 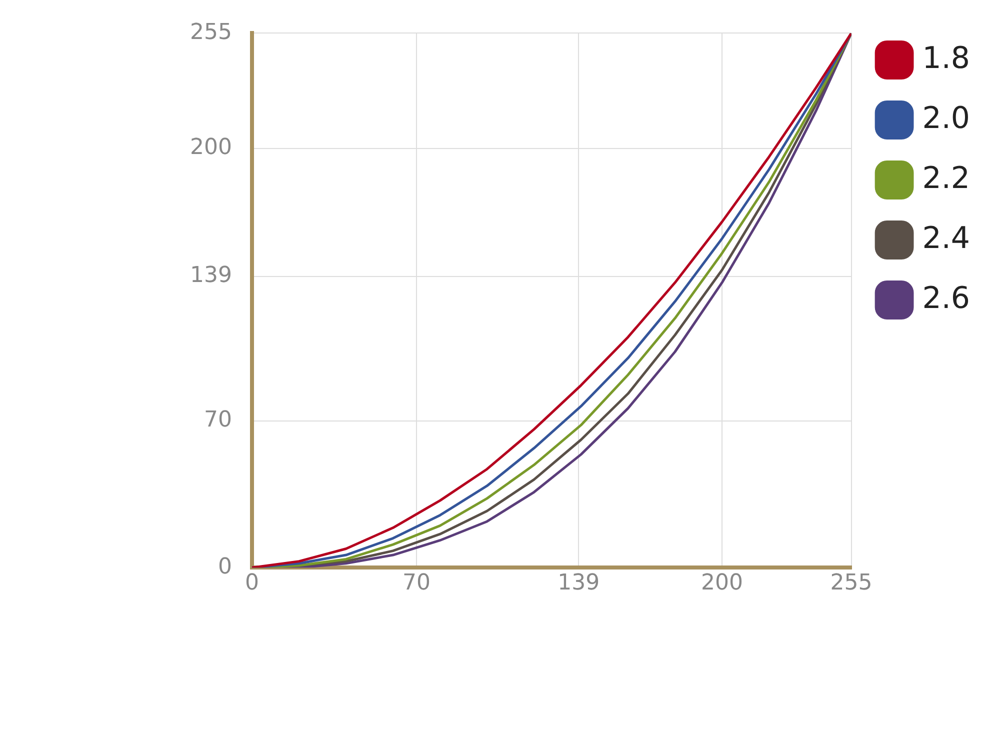 I want to click on x-tick-label: 255, so click(x=851, y=583).